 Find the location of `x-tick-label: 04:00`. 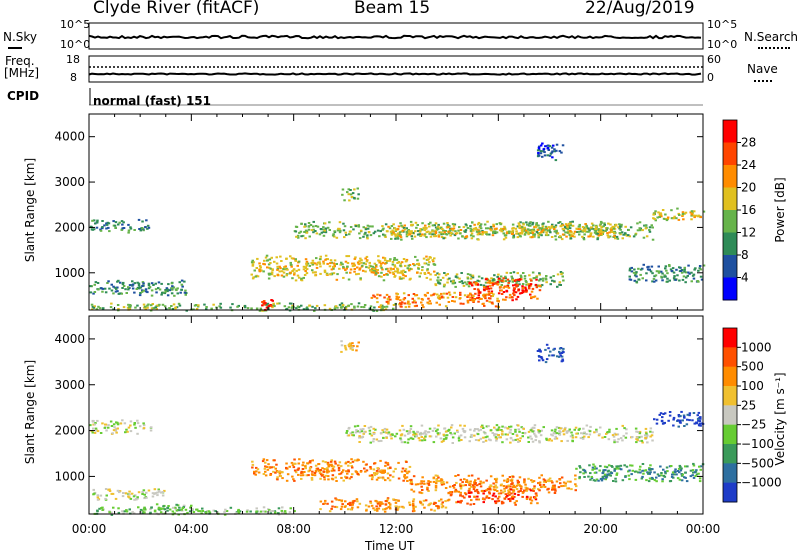

x-tick-label: 04:00 is located at coordinates (191, 529).